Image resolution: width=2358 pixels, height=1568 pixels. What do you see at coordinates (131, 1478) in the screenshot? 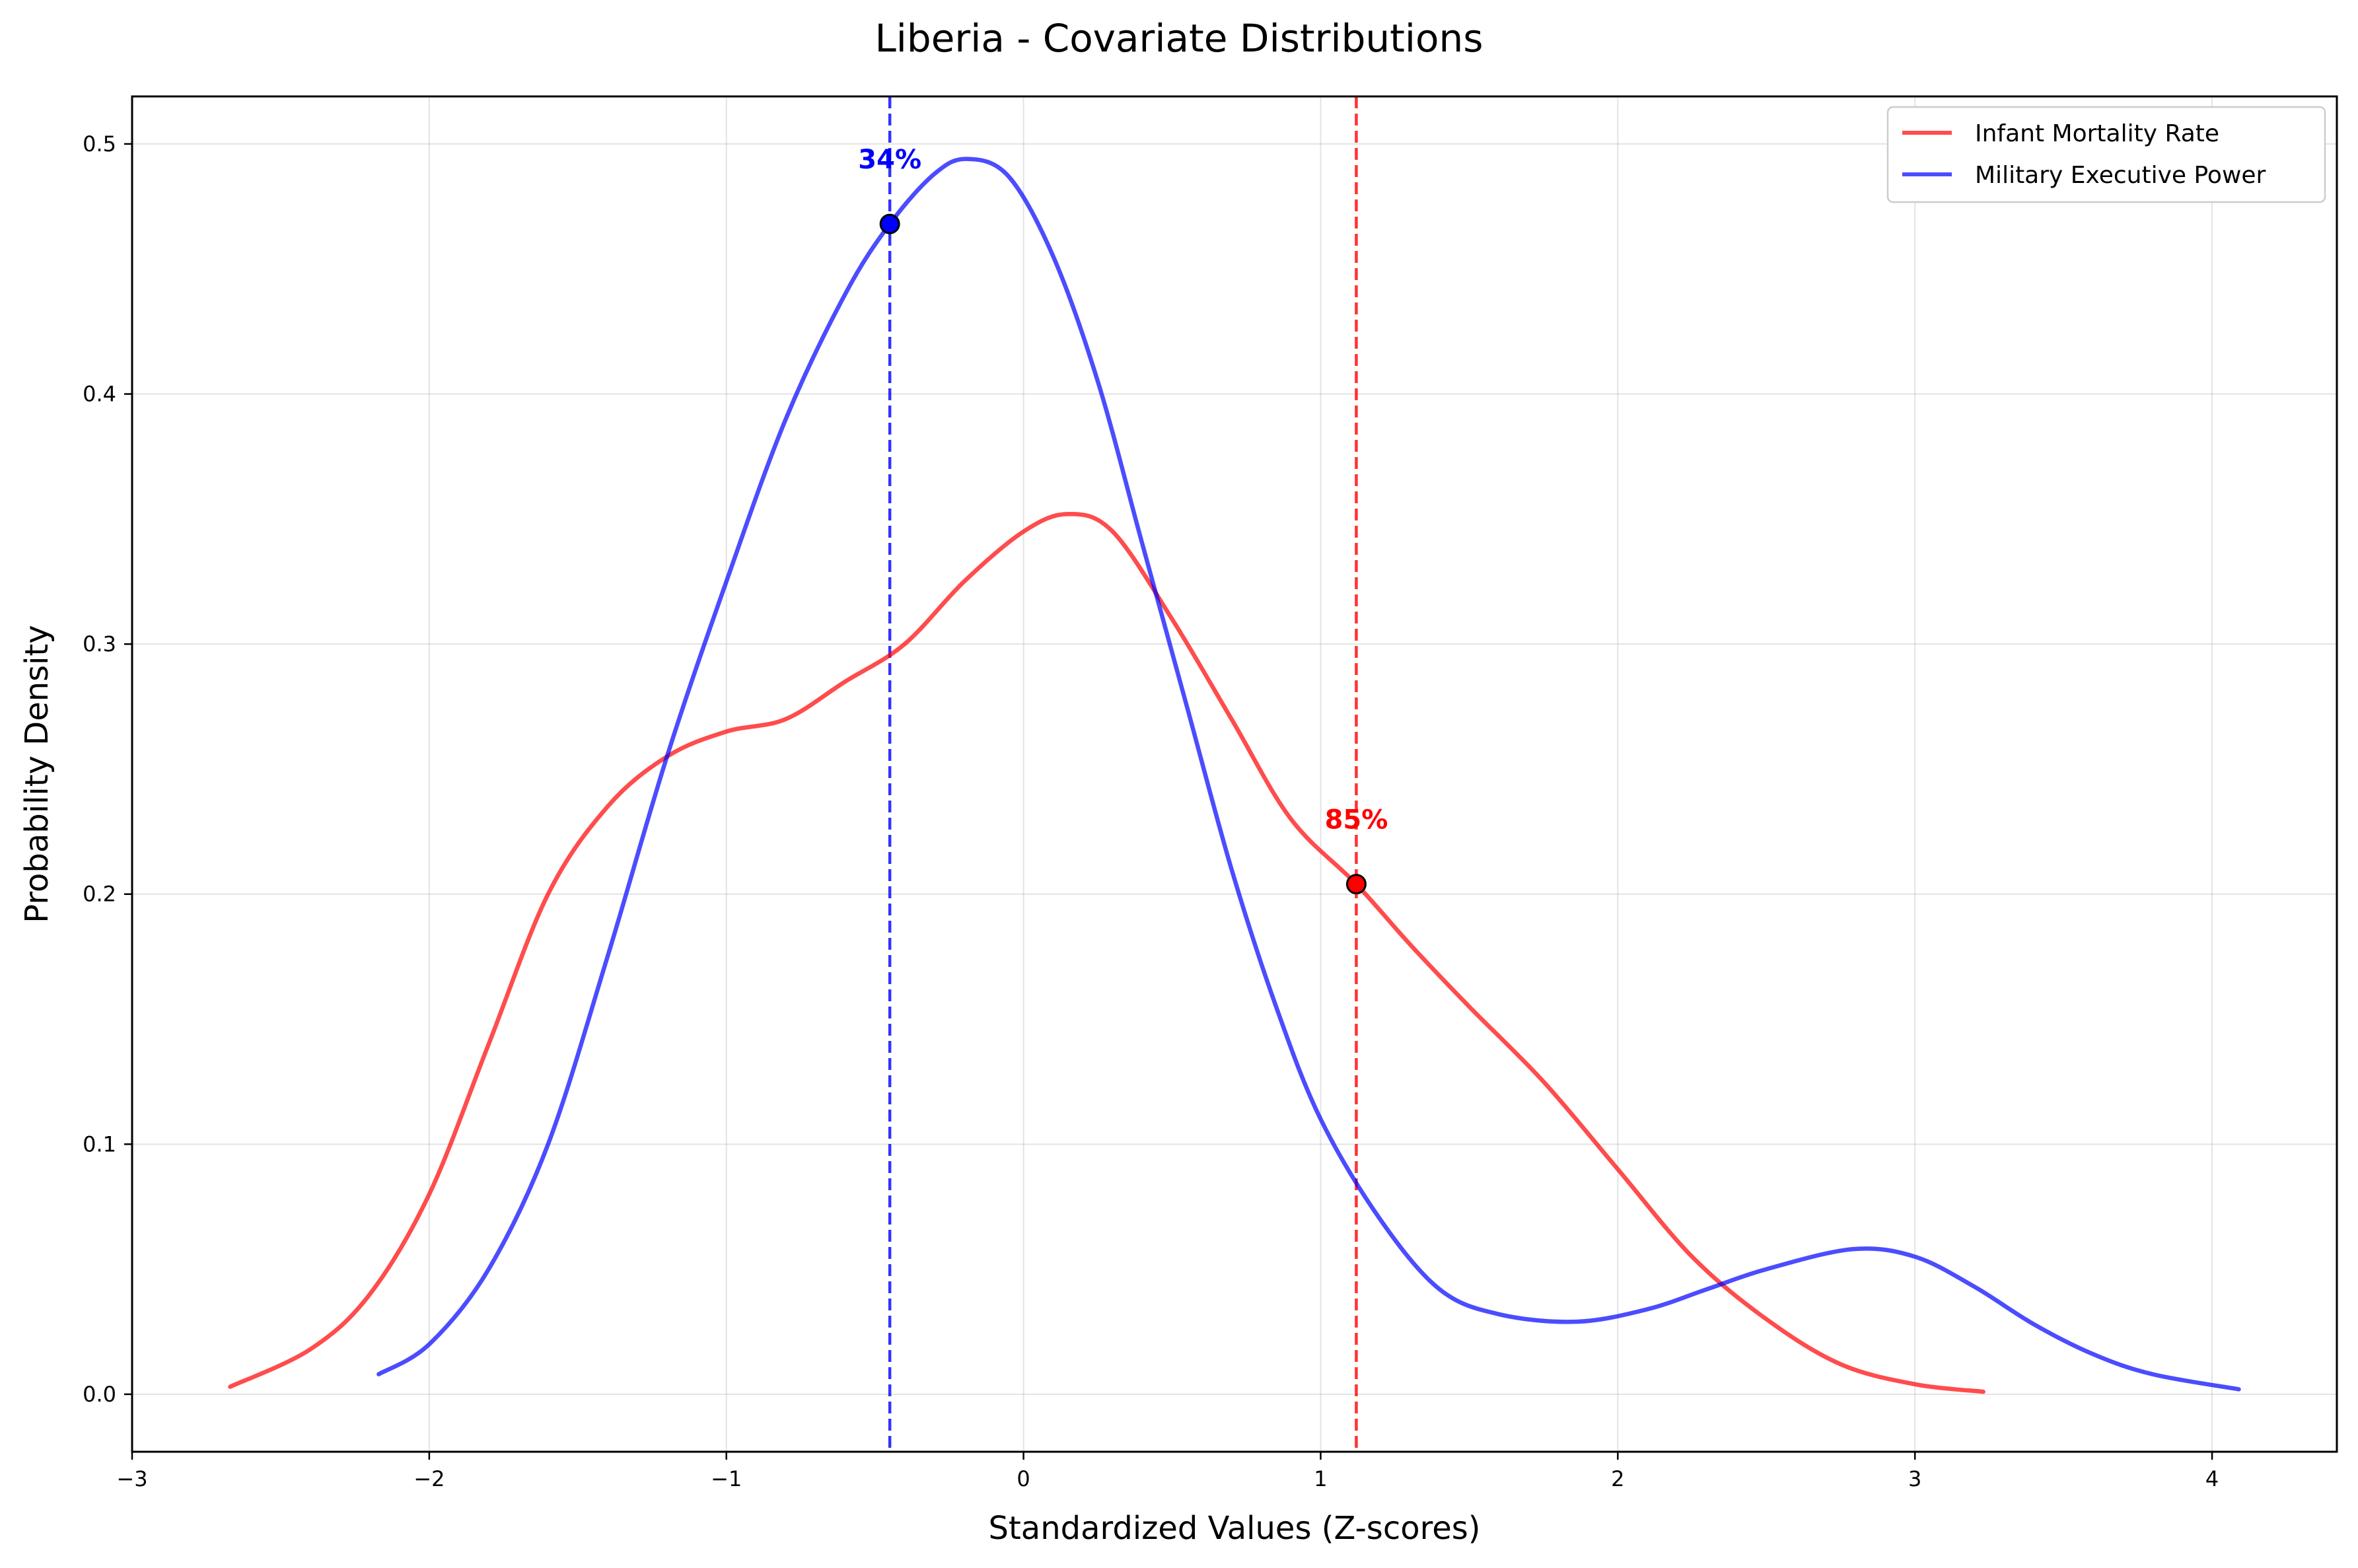
I see `x-tick-label: −3` at bounding box center [131, 1478].